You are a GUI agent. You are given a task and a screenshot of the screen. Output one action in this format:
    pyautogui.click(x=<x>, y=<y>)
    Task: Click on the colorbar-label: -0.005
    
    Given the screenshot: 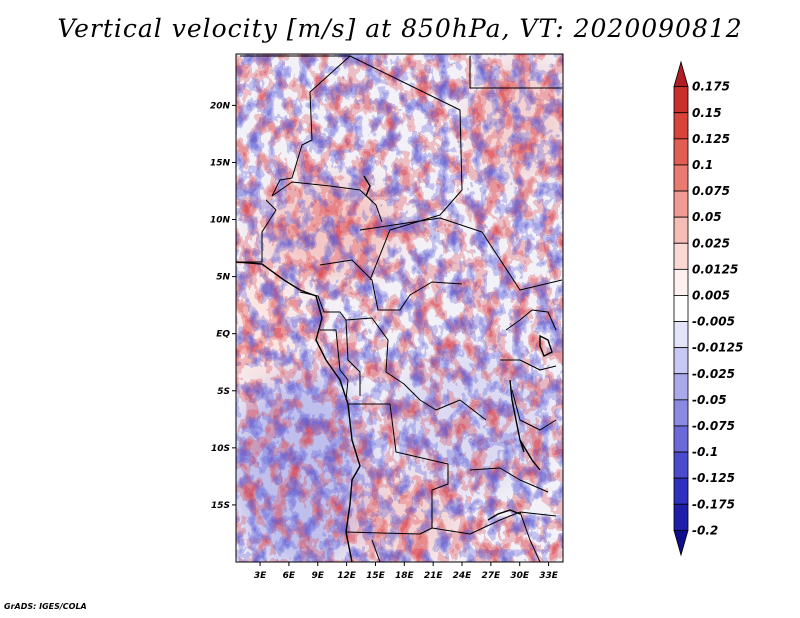 What is the action you would take?
    pyautogui.click(x=713, y=322)
    